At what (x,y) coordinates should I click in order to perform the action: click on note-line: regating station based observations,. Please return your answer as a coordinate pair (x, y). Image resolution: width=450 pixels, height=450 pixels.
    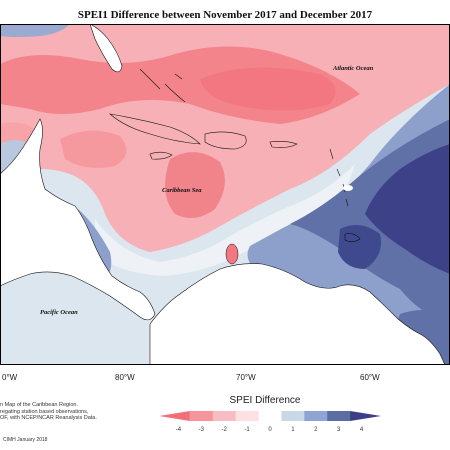
    Looking at the image, I should click on (44, 411).